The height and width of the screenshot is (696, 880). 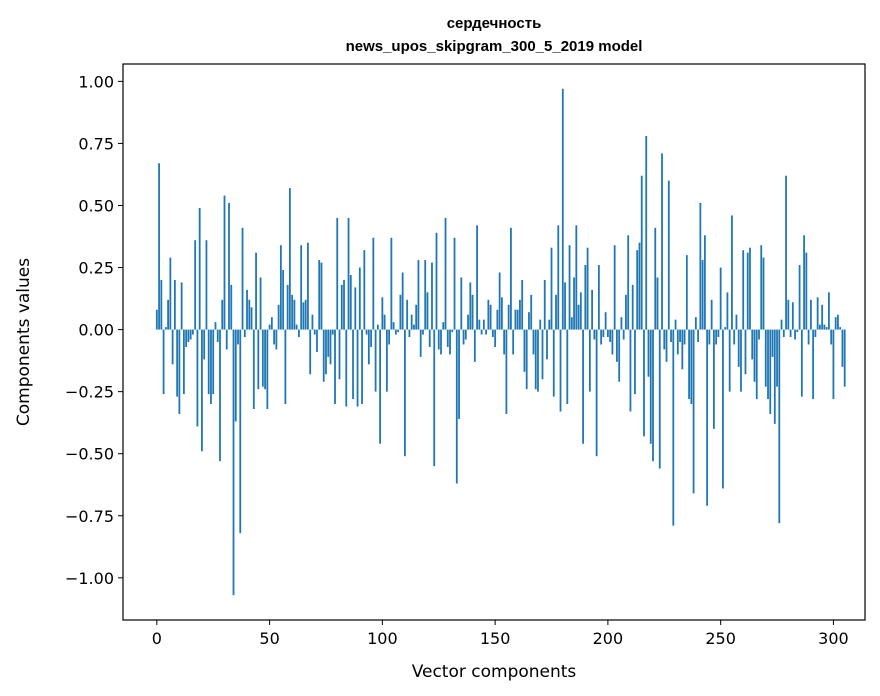 I want to click on x-tick-label: 200, so click(x=608, y=638).